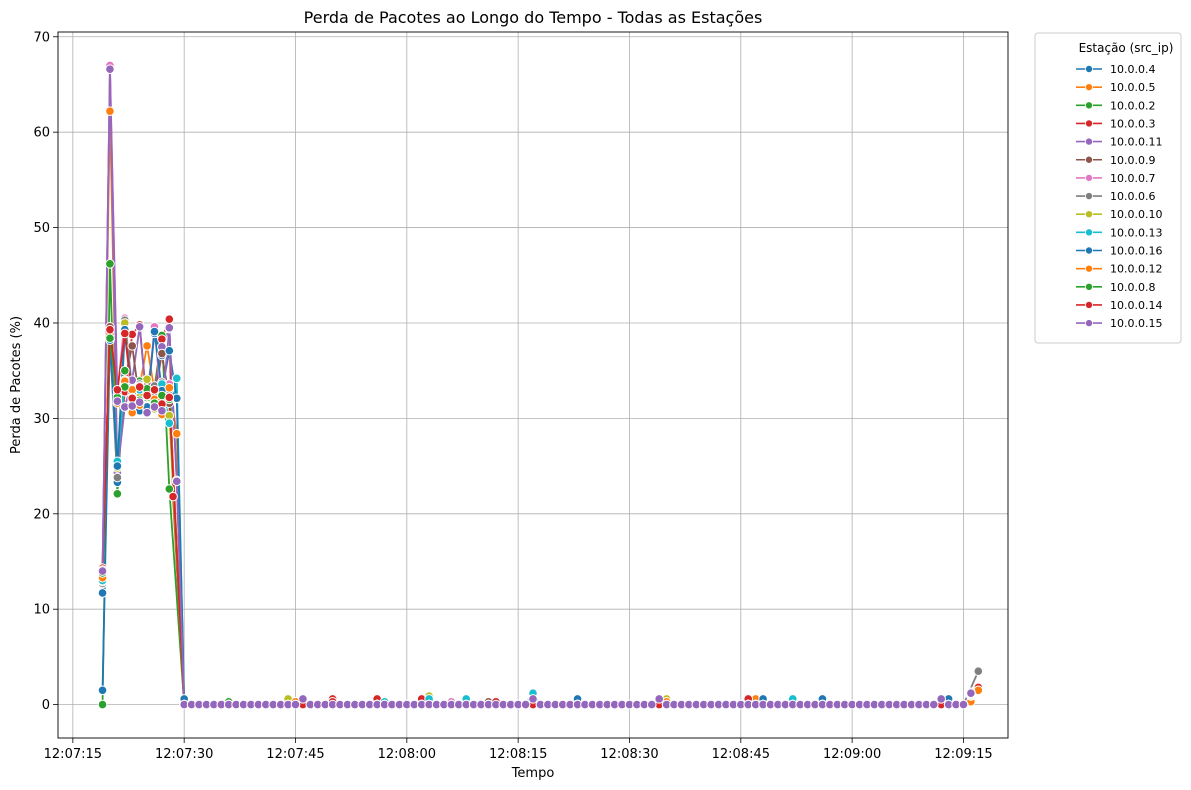  What do you see at coordinates (46, 705) in the screenshot?
I see `y-tick-label: 0` at bounding box center [46, 705].